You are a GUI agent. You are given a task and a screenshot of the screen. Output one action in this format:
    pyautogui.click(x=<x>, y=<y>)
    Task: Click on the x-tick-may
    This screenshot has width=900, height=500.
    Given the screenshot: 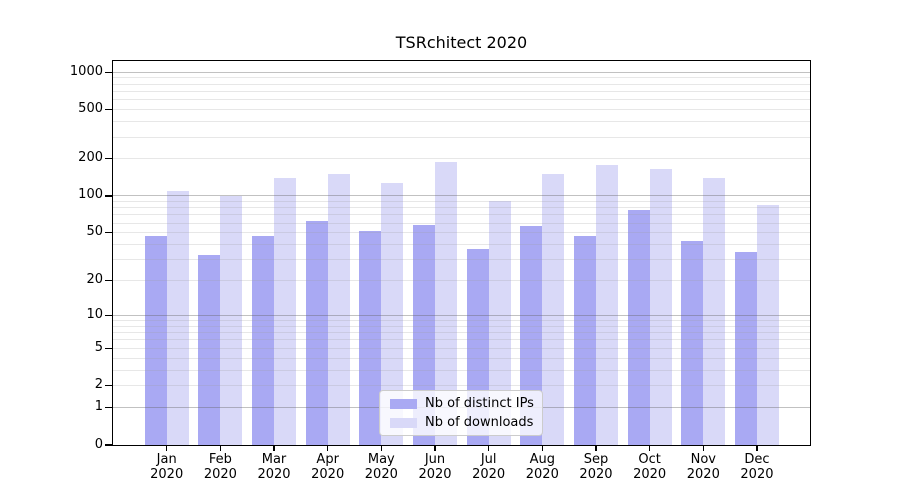 What is the action you would take?
    pyautogui.click(x=381, y=448)
    